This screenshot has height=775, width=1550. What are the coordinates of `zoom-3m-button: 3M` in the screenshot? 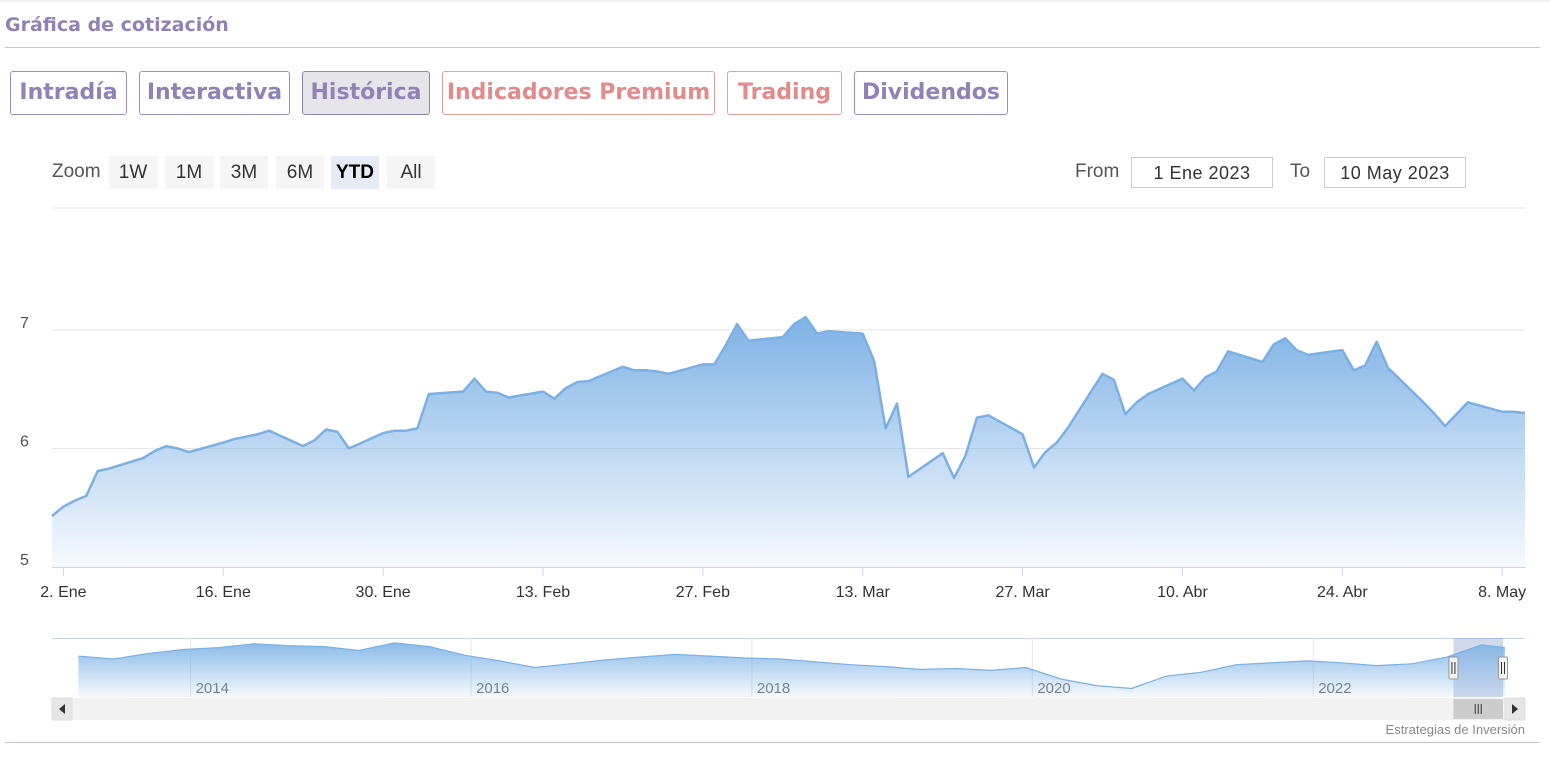 It's located at (244, 172).